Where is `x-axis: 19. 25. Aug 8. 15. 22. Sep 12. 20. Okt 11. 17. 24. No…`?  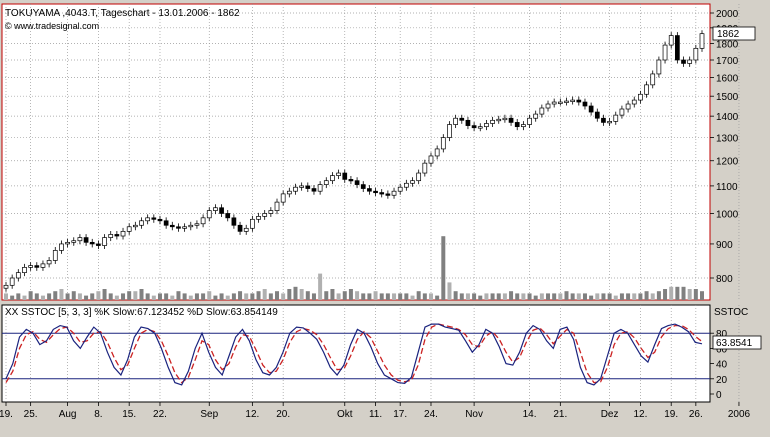
x-axis: 19. 25. Aug 8. 15. 22. Sep 12. 20. Okt 11. 17. 24. No… is located at coordinates (375, 411).